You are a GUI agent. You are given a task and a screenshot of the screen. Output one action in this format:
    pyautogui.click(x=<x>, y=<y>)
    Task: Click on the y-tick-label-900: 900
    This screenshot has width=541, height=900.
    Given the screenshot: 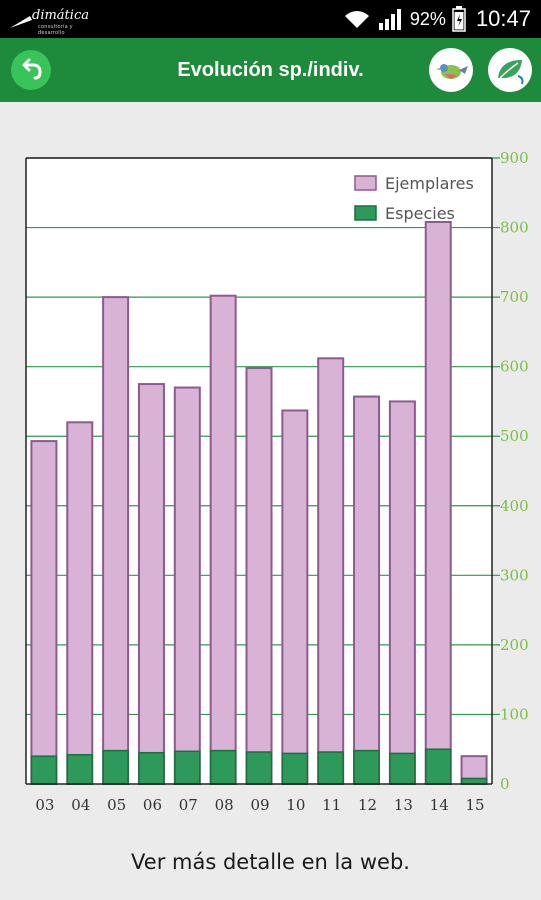 What is the action you would take?
    pyautogui.click(x=514, y=158)
    